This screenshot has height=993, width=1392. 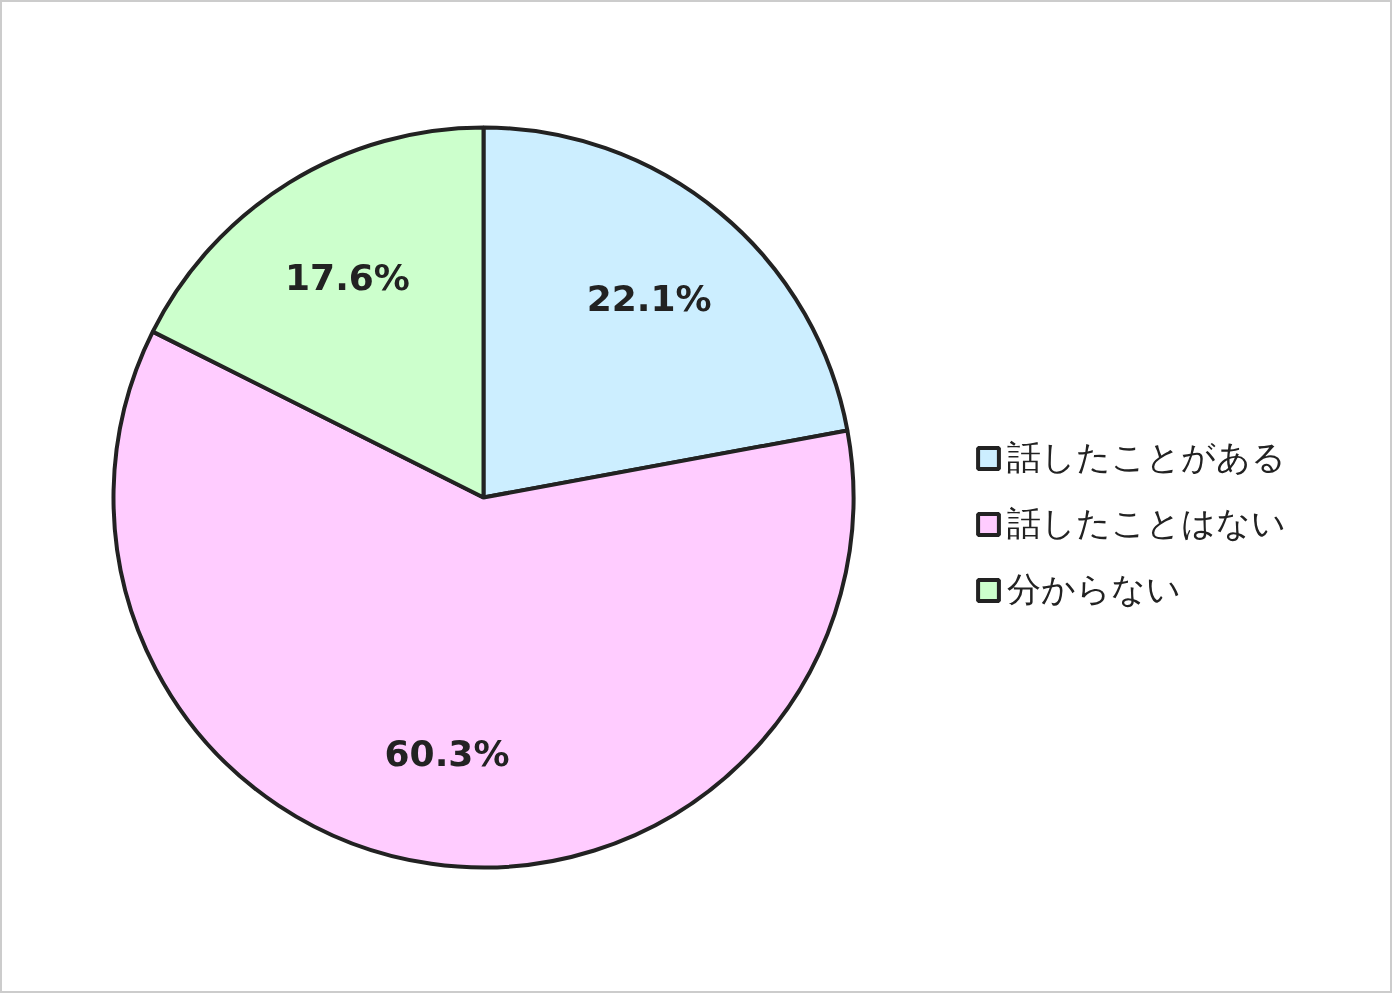 I want to click on data-label: 60.3%, so click(x=447, y=754).